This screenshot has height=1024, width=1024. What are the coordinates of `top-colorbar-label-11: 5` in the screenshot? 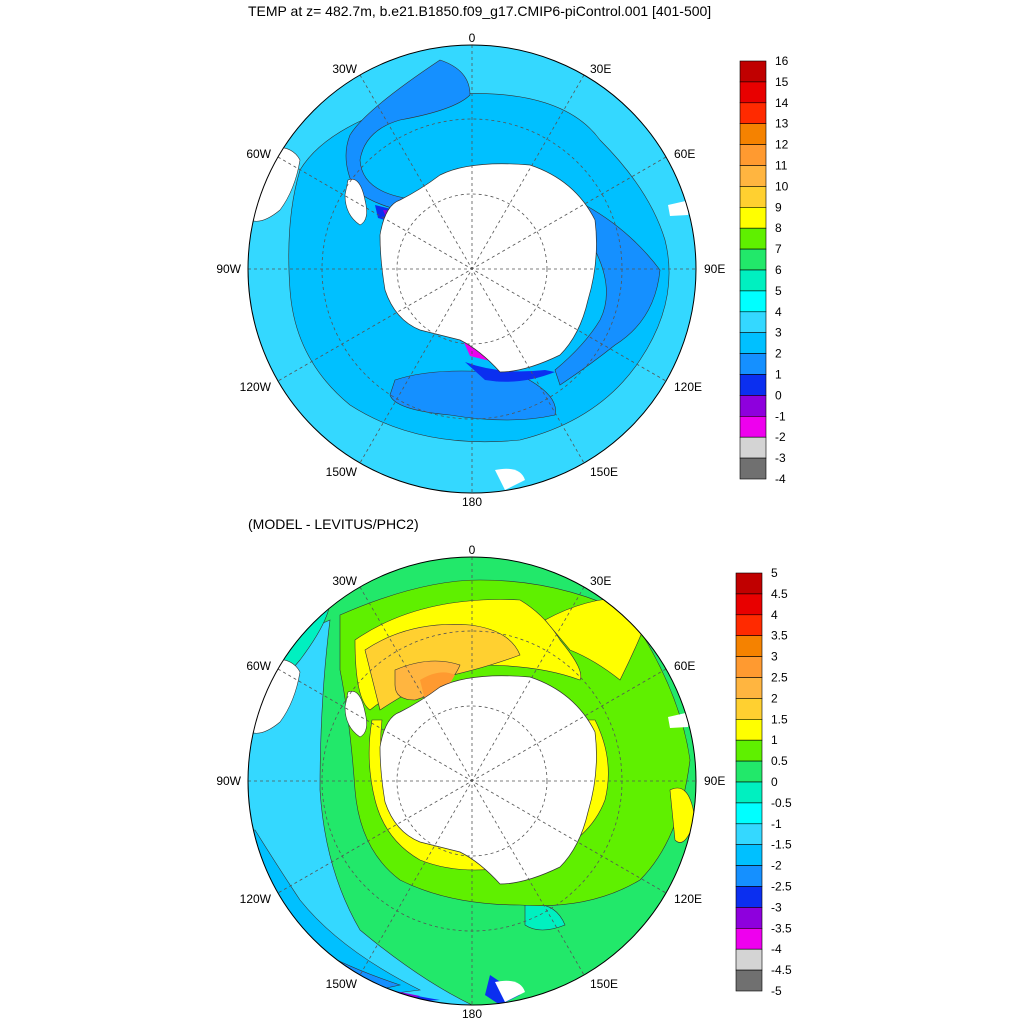 It's located at (778, 291).